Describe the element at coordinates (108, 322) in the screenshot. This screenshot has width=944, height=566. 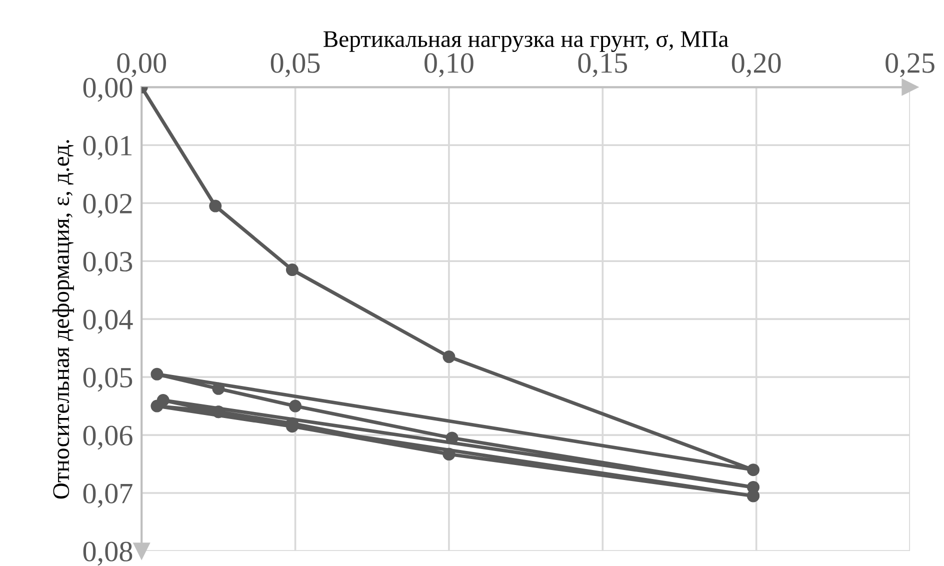
I see `y-tick-label: 0,04` at that location.